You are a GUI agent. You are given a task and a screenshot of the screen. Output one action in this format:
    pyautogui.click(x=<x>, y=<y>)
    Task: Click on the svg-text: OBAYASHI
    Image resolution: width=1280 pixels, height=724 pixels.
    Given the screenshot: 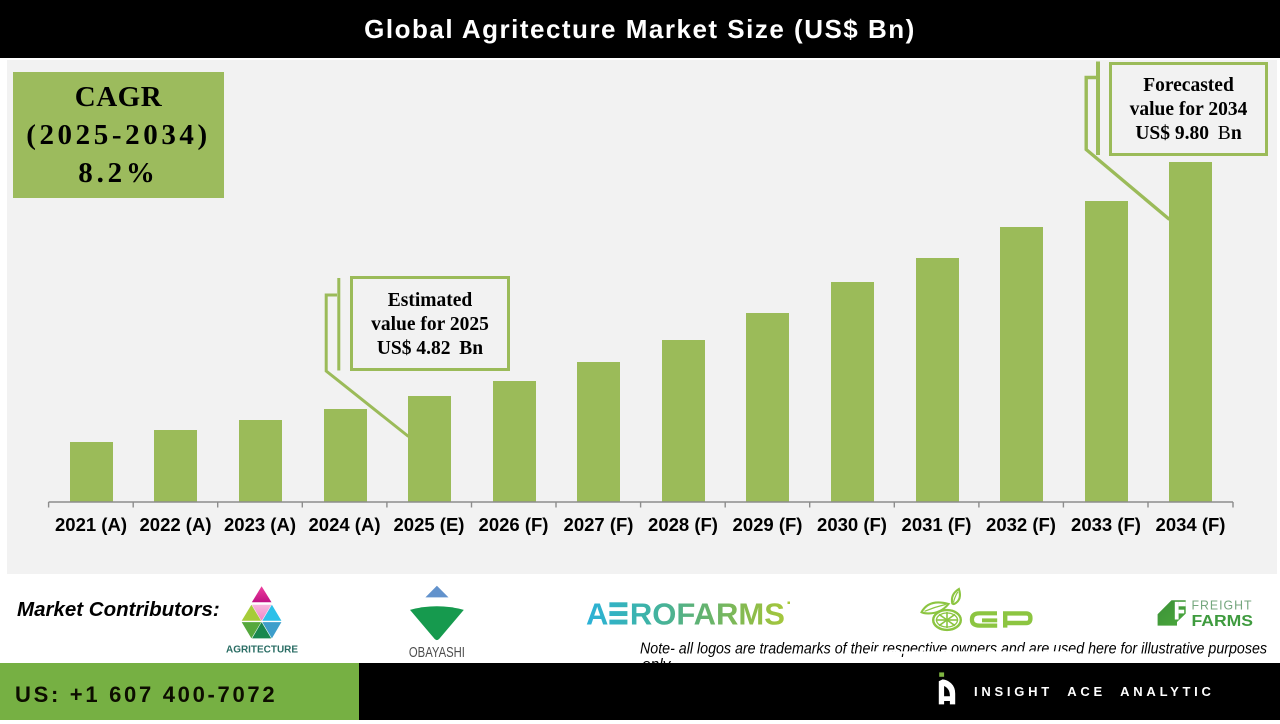 What is the action you would take?
    pyautogui.click(x=437, y=653)
    